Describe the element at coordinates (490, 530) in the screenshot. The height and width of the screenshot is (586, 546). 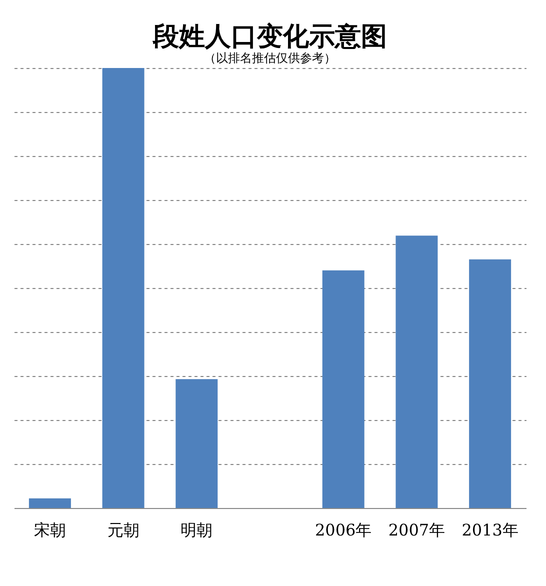
I see `x-tick-label: 2013年` at that location.